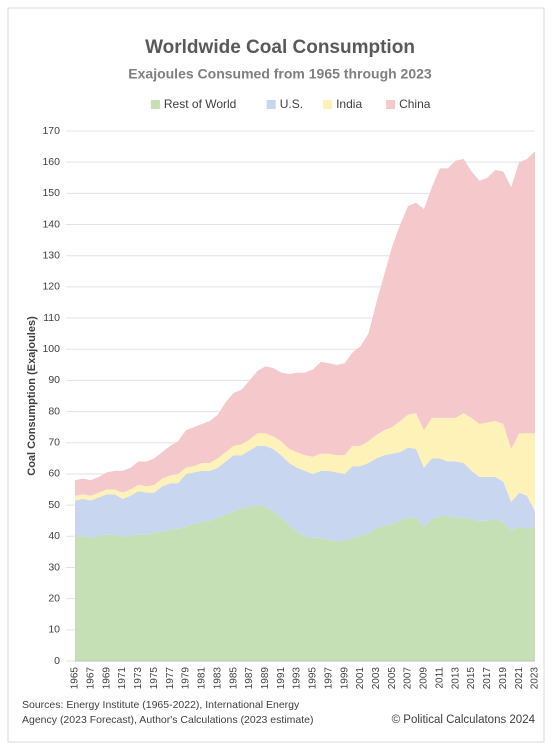 The width and height of the screenshot is (552, 750). I want to click on y-tick-label: 120, so click(51, 287).